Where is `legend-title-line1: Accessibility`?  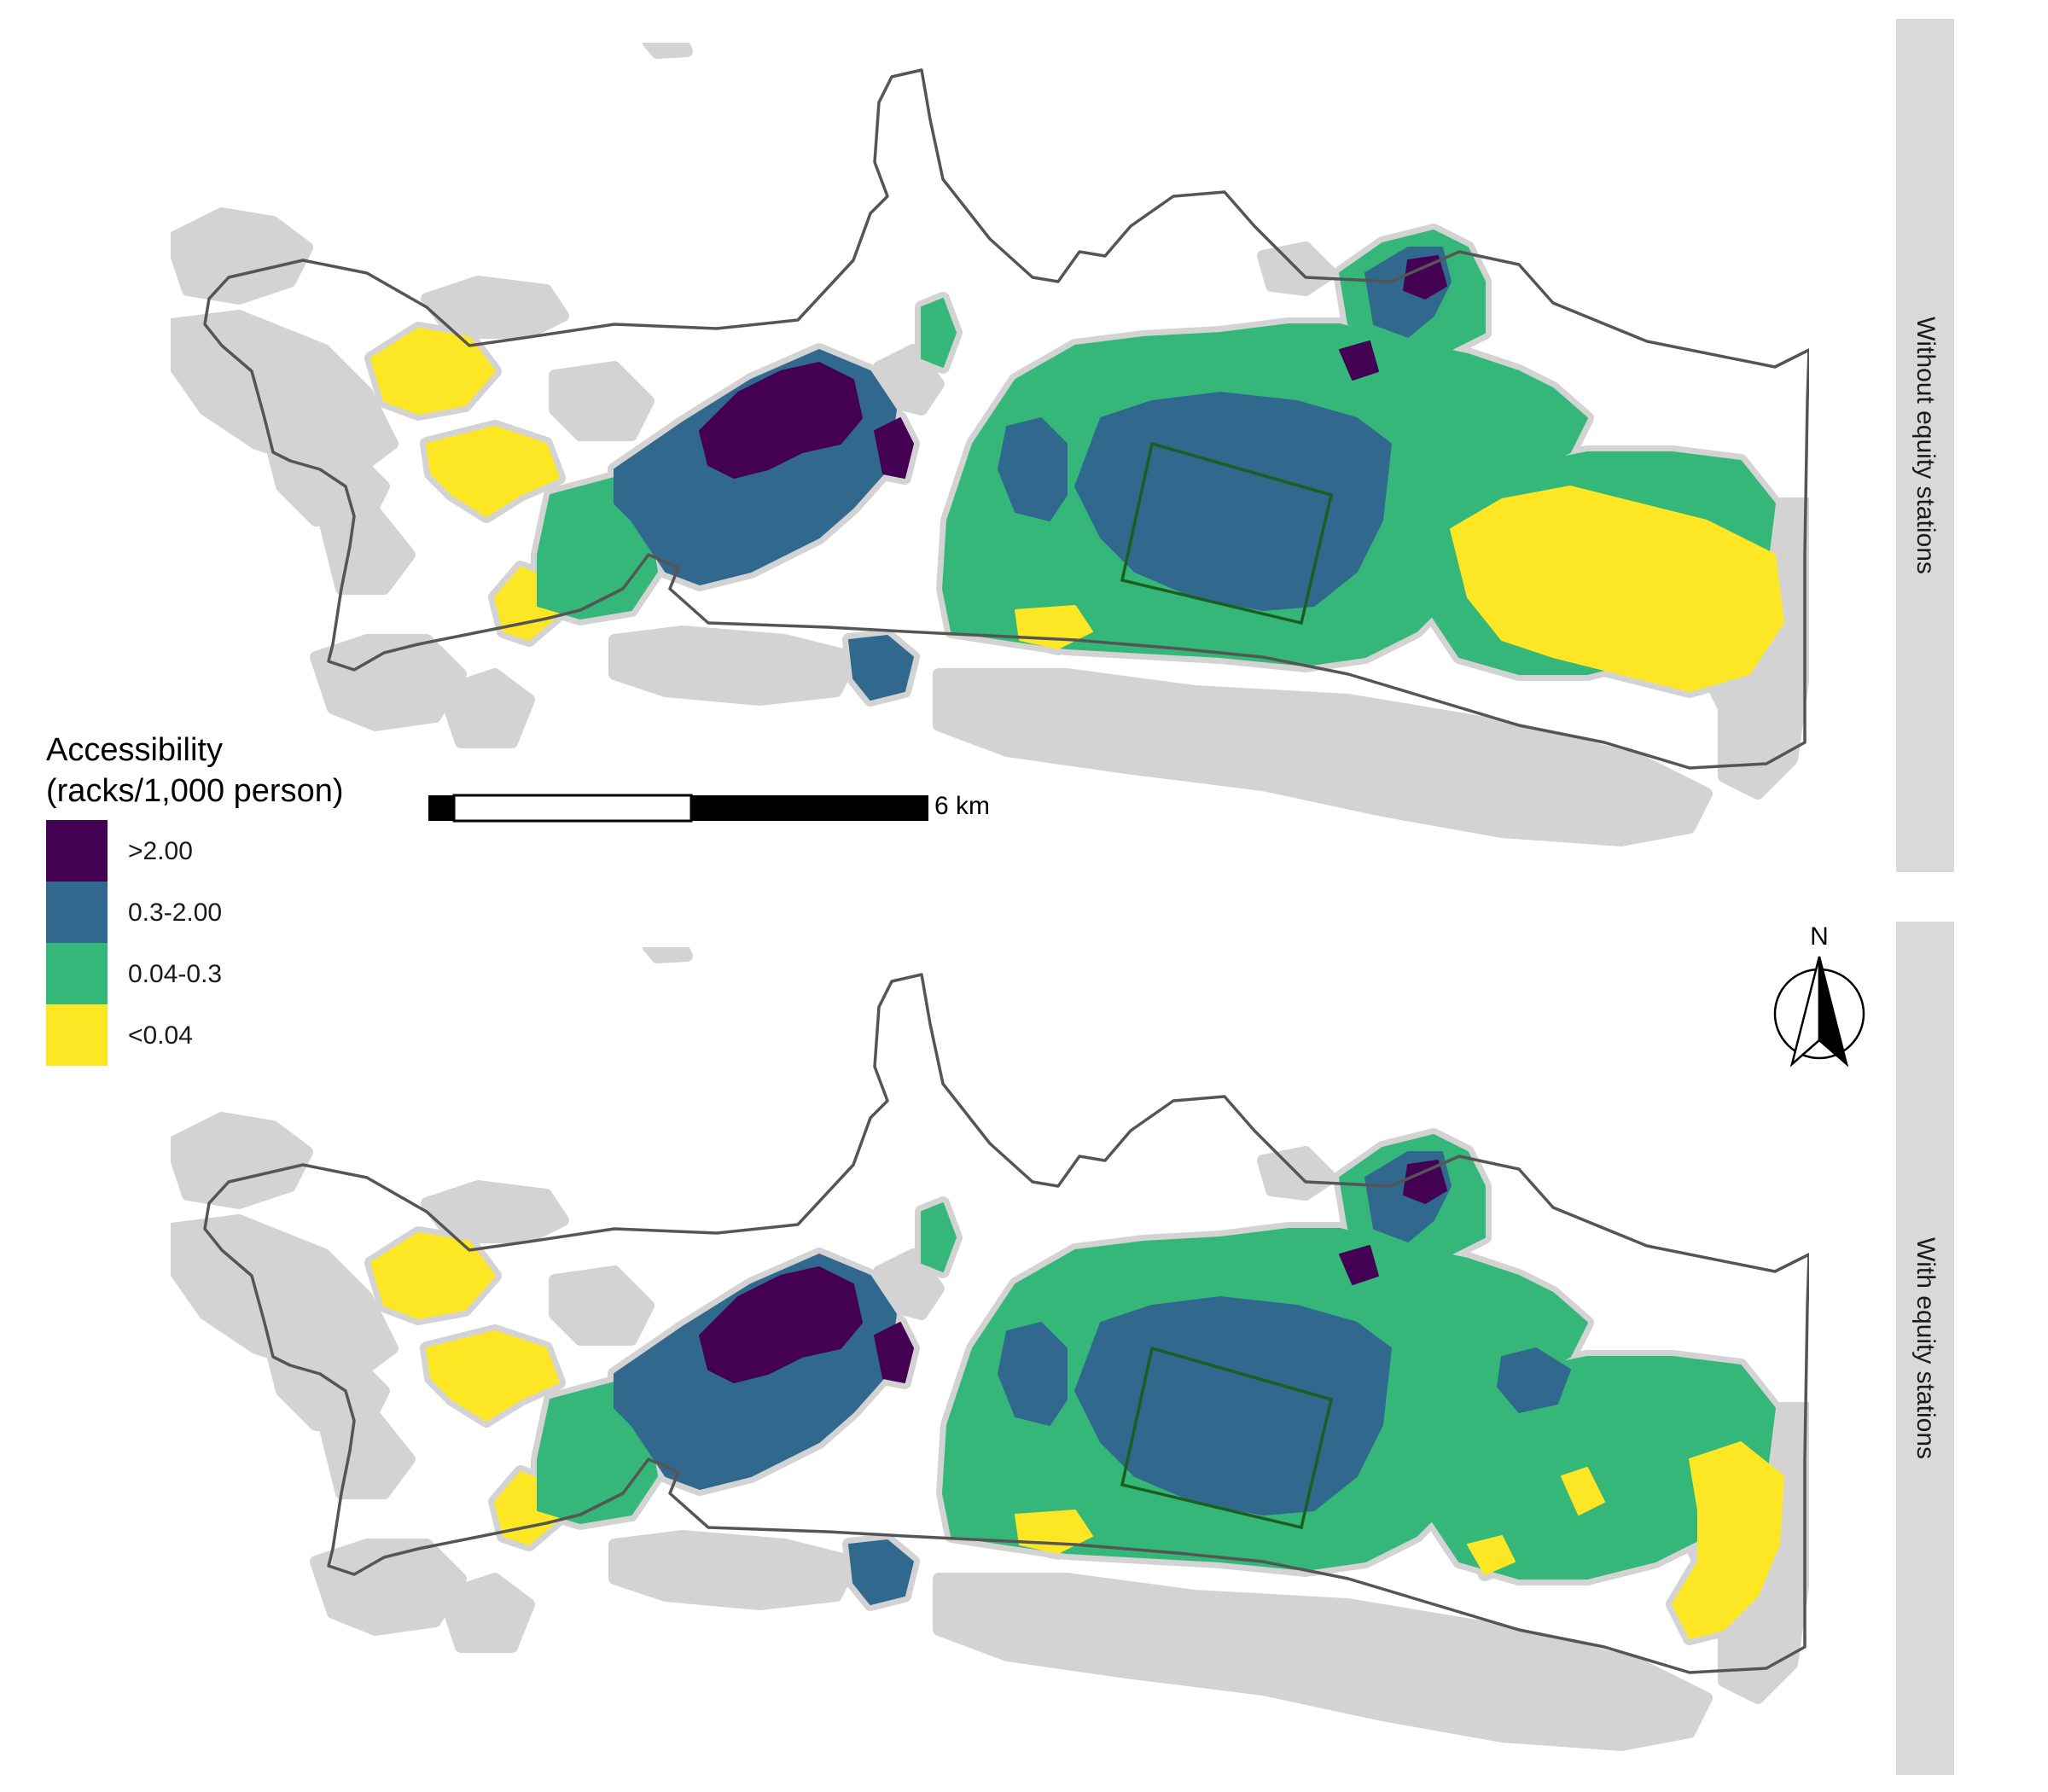
legend-title-line1: Accessibility is located at coordinates (134, 750).